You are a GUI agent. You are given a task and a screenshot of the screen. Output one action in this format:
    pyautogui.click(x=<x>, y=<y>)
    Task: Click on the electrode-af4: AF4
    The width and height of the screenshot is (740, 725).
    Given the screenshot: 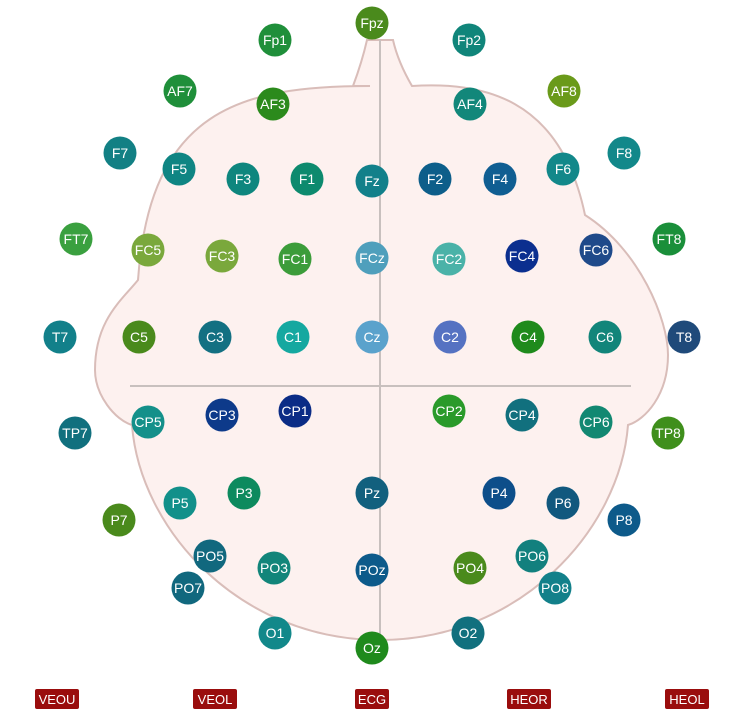 What is the action you would take?
    pyautogui.click(x=470, y=104)
    